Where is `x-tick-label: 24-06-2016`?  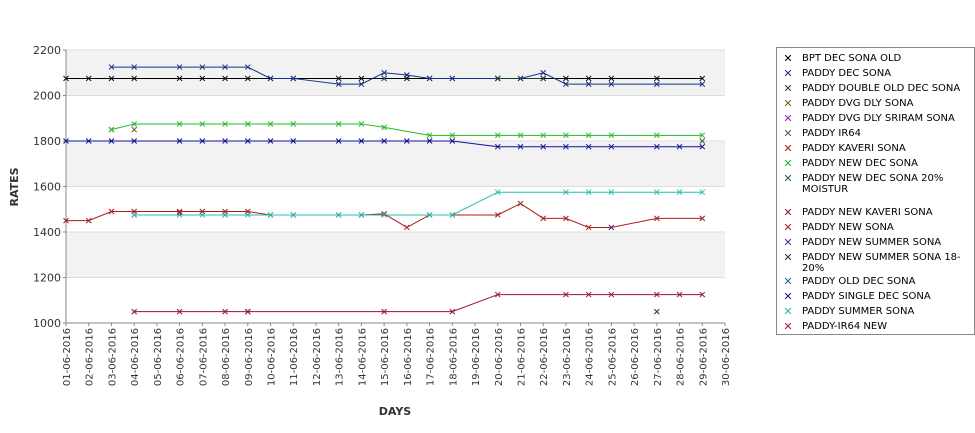 x-tick-label: 24-06-2016 is located at coordinates (590, 357).